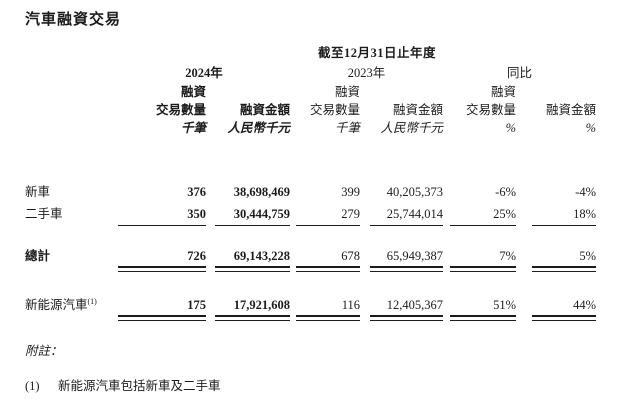 This screenshot has width=631, height=401. What do you see at coordinates (347, 92) in the screenshot?
I see `financing-label-2023: 融資` at bounding box center [347, 92].